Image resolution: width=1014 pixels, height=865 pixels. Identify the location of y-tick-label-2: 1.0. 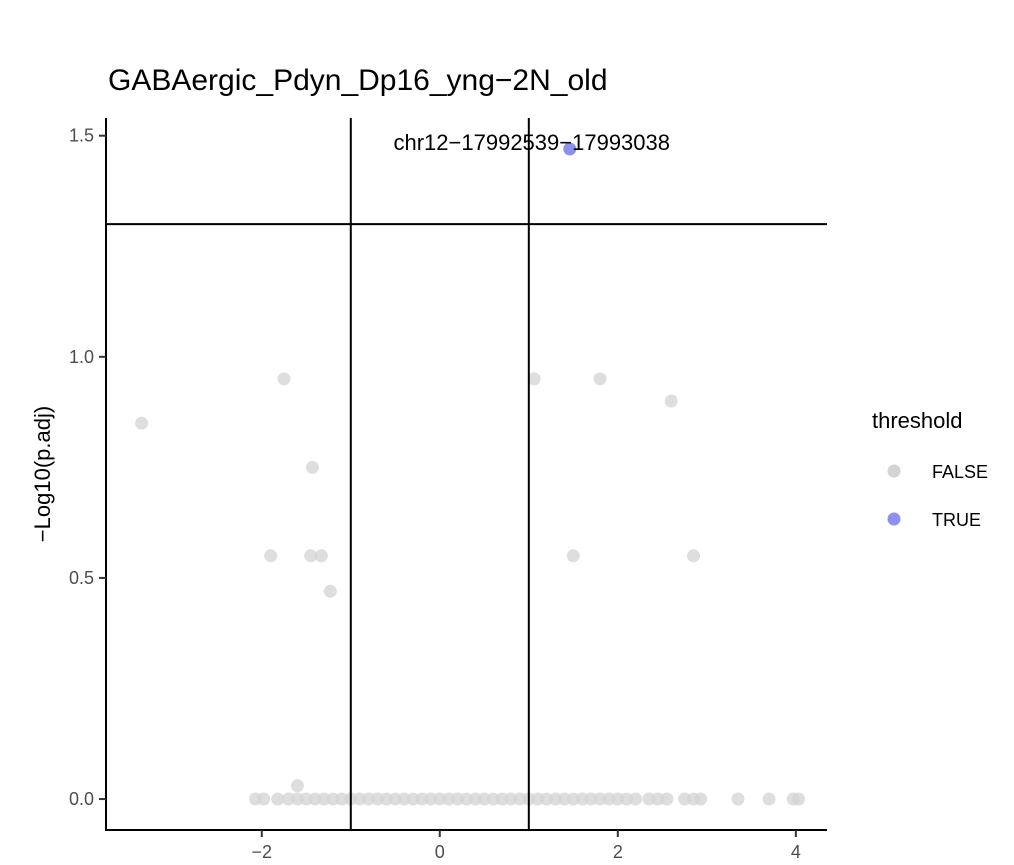
(81, 357).